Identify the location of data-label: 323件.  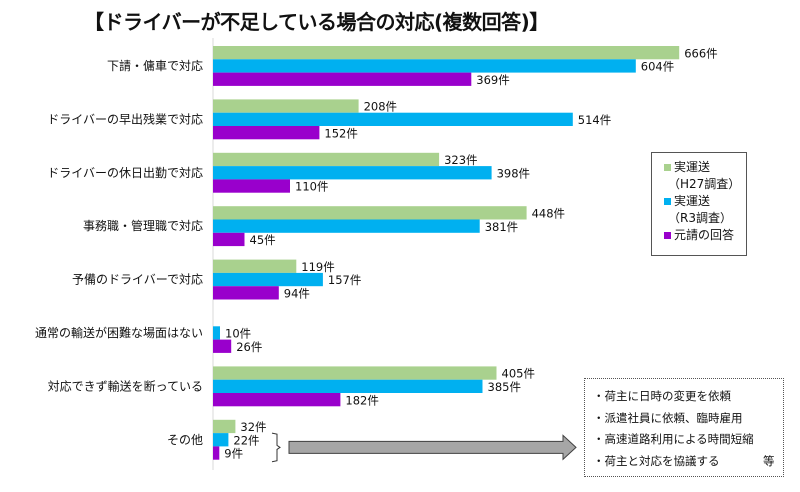
(460, 160).